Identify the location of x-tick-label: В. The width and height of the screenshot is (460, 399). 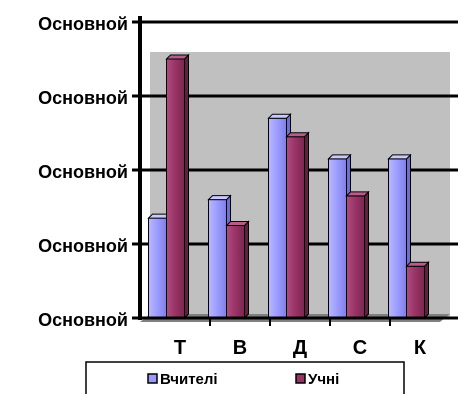
(240, 348).